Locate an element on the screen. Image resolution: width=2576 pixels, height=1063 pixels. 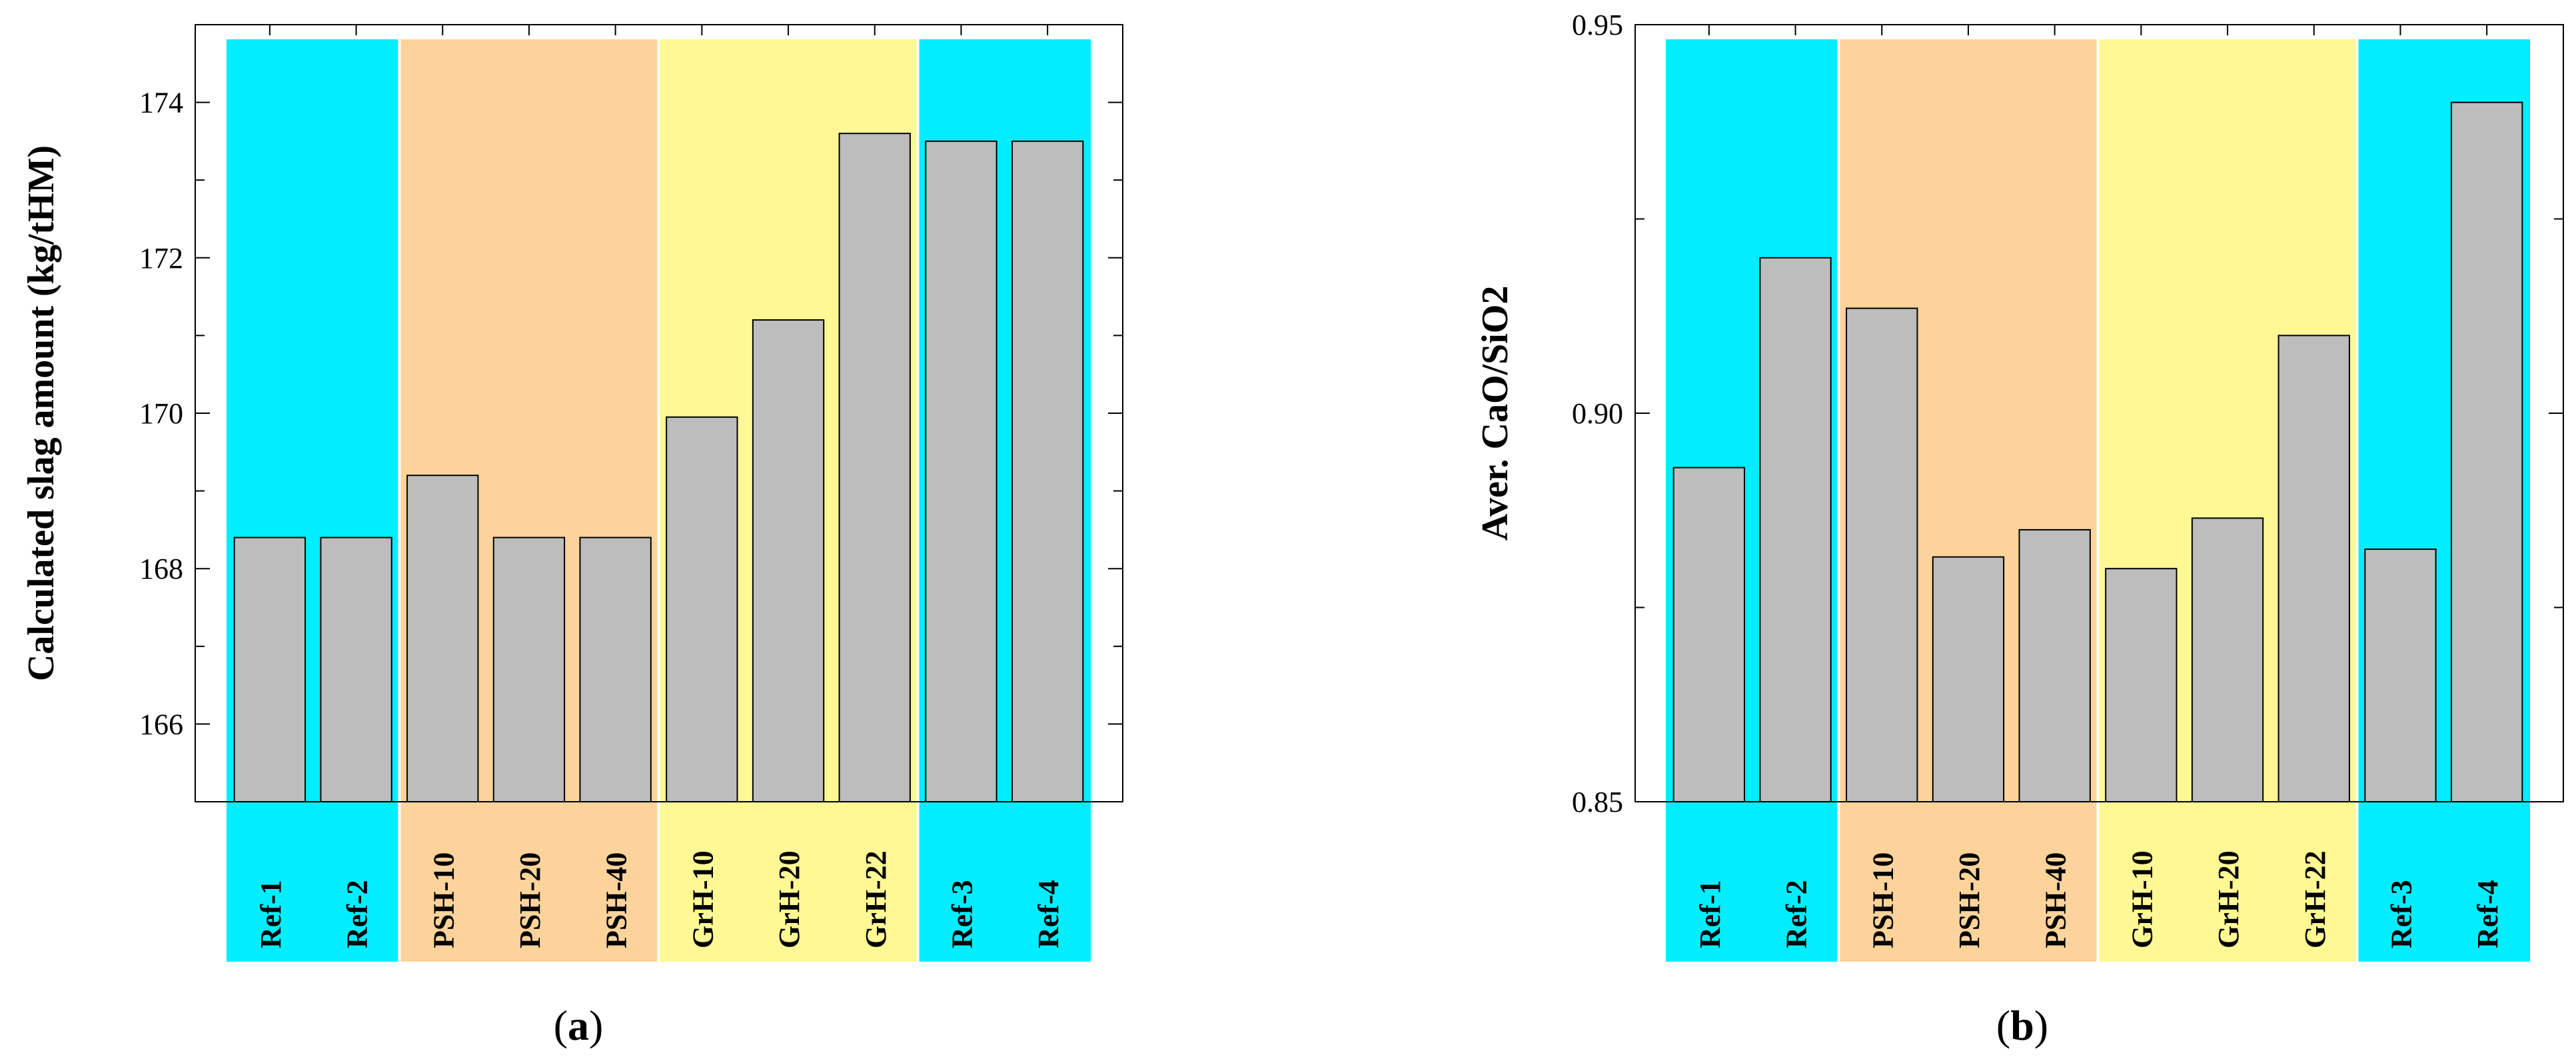
y-tick-label: 0.90 is located at coordinates (1597, 413).